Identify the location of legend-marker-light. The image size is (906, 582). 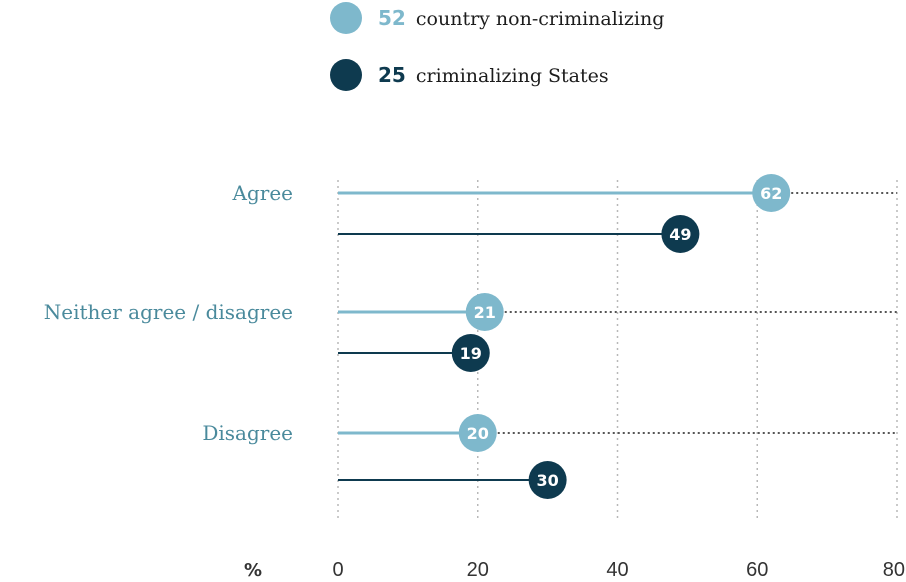
(346, 18).